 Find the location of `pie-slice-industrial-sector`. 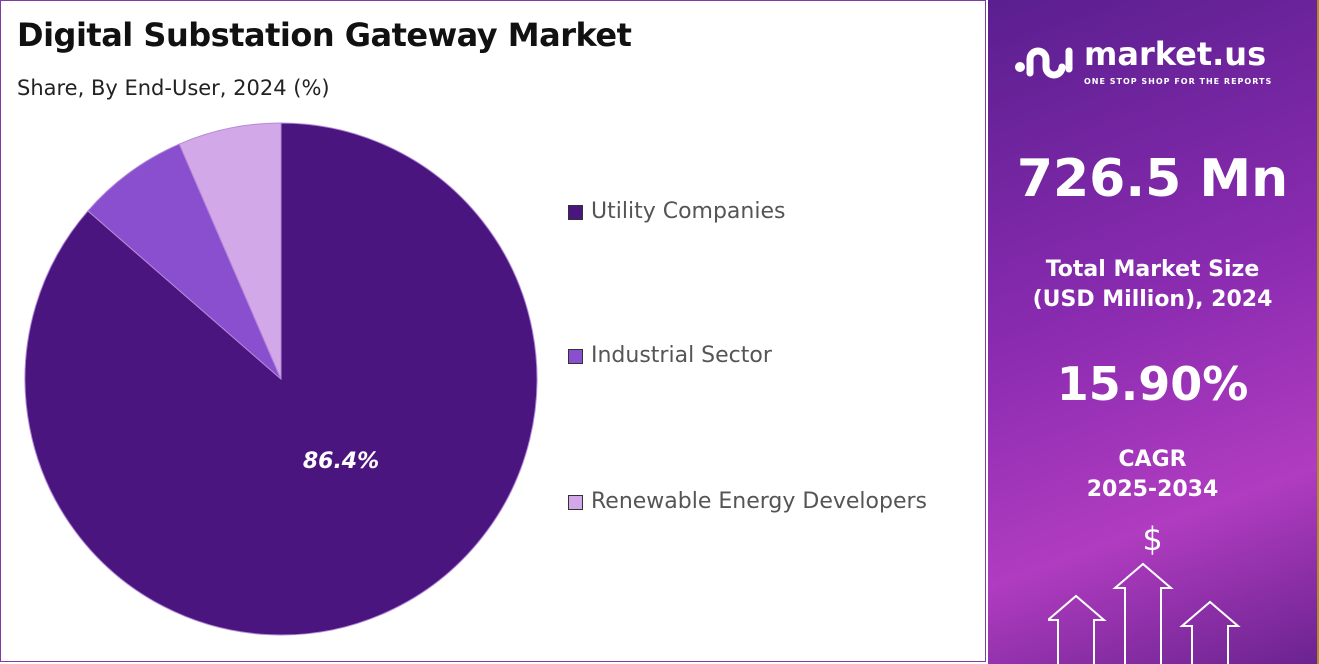

pie-slice-industrial-sector is located at coordinates (184, 261).